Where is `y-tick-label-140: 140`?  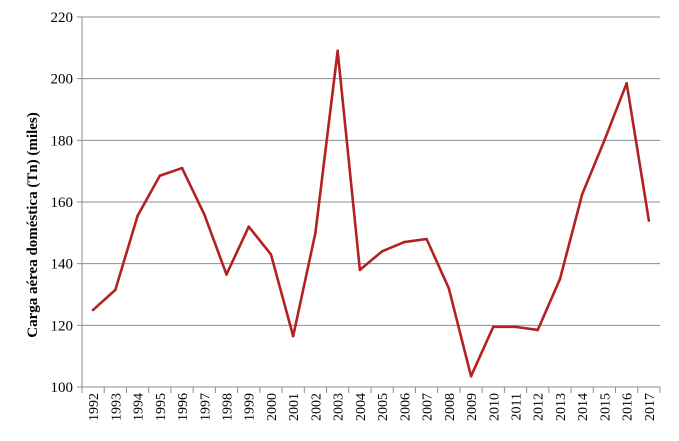
y-tick-label-140: 140 is located at coordinates (62, 265).